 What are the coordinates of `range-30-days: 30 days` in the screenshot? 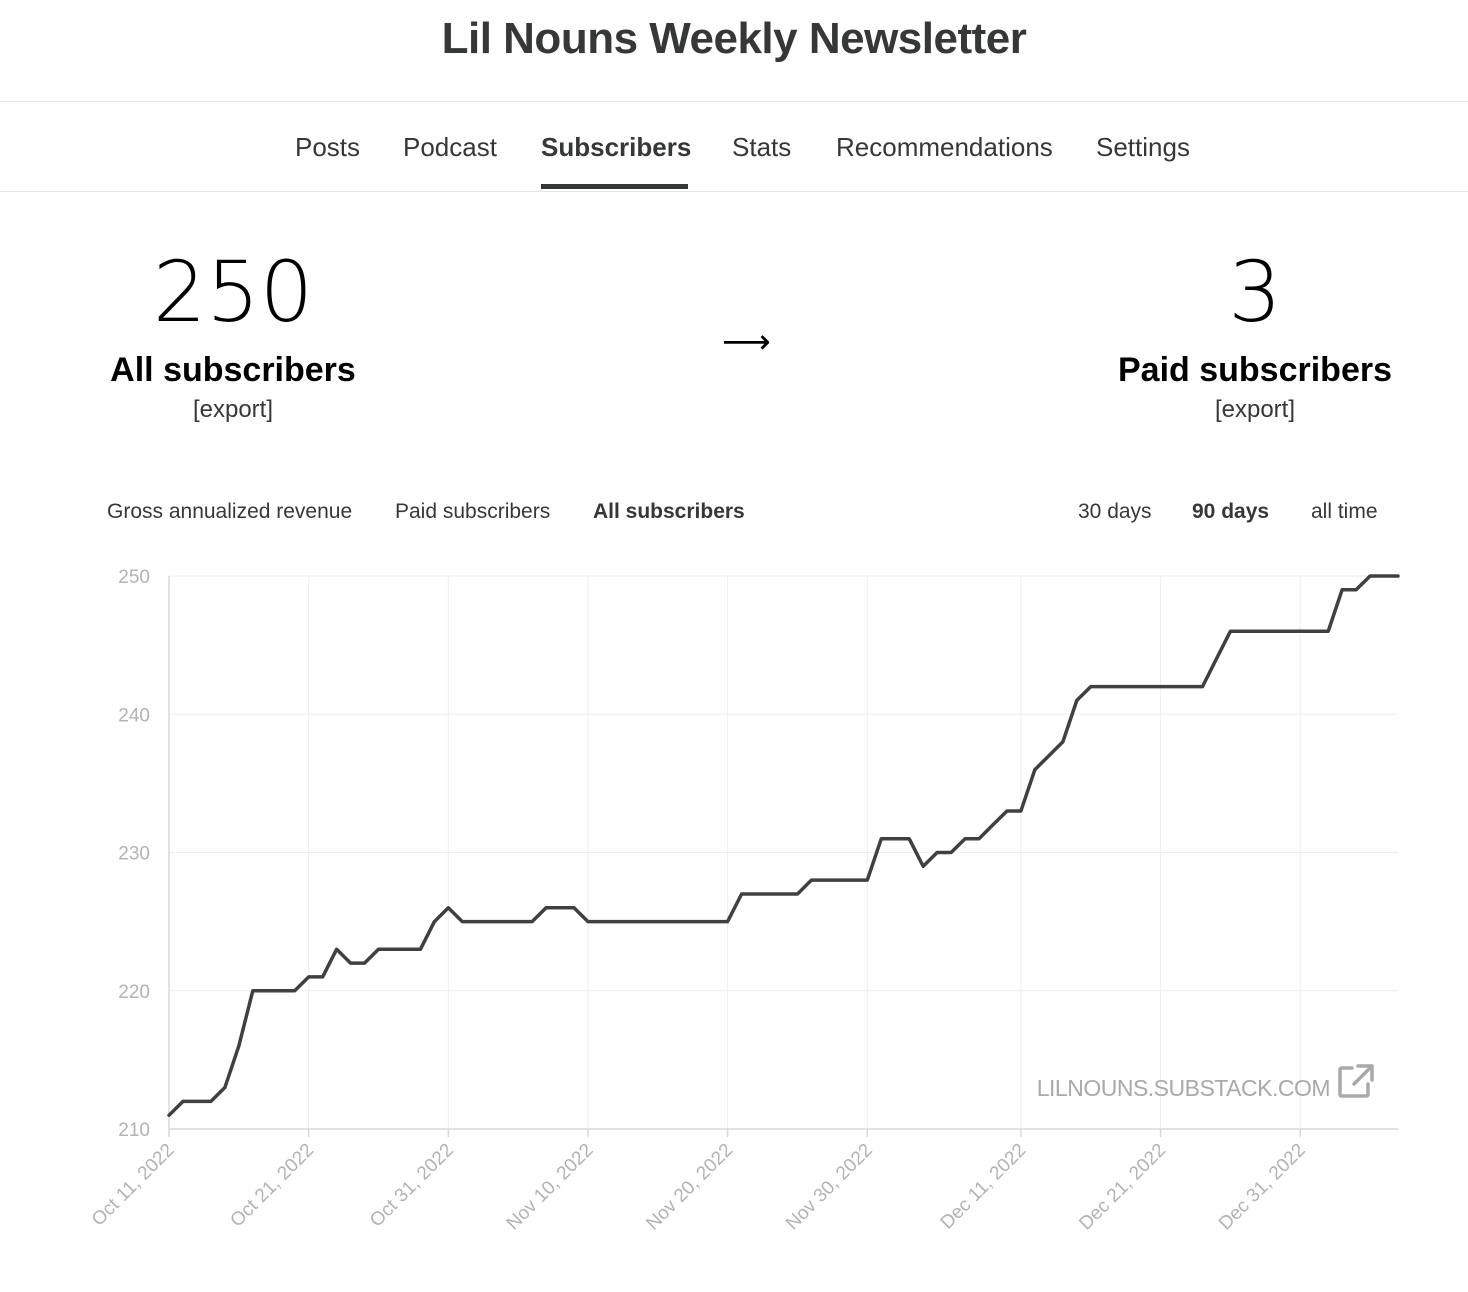 It's located at (1115, 511).